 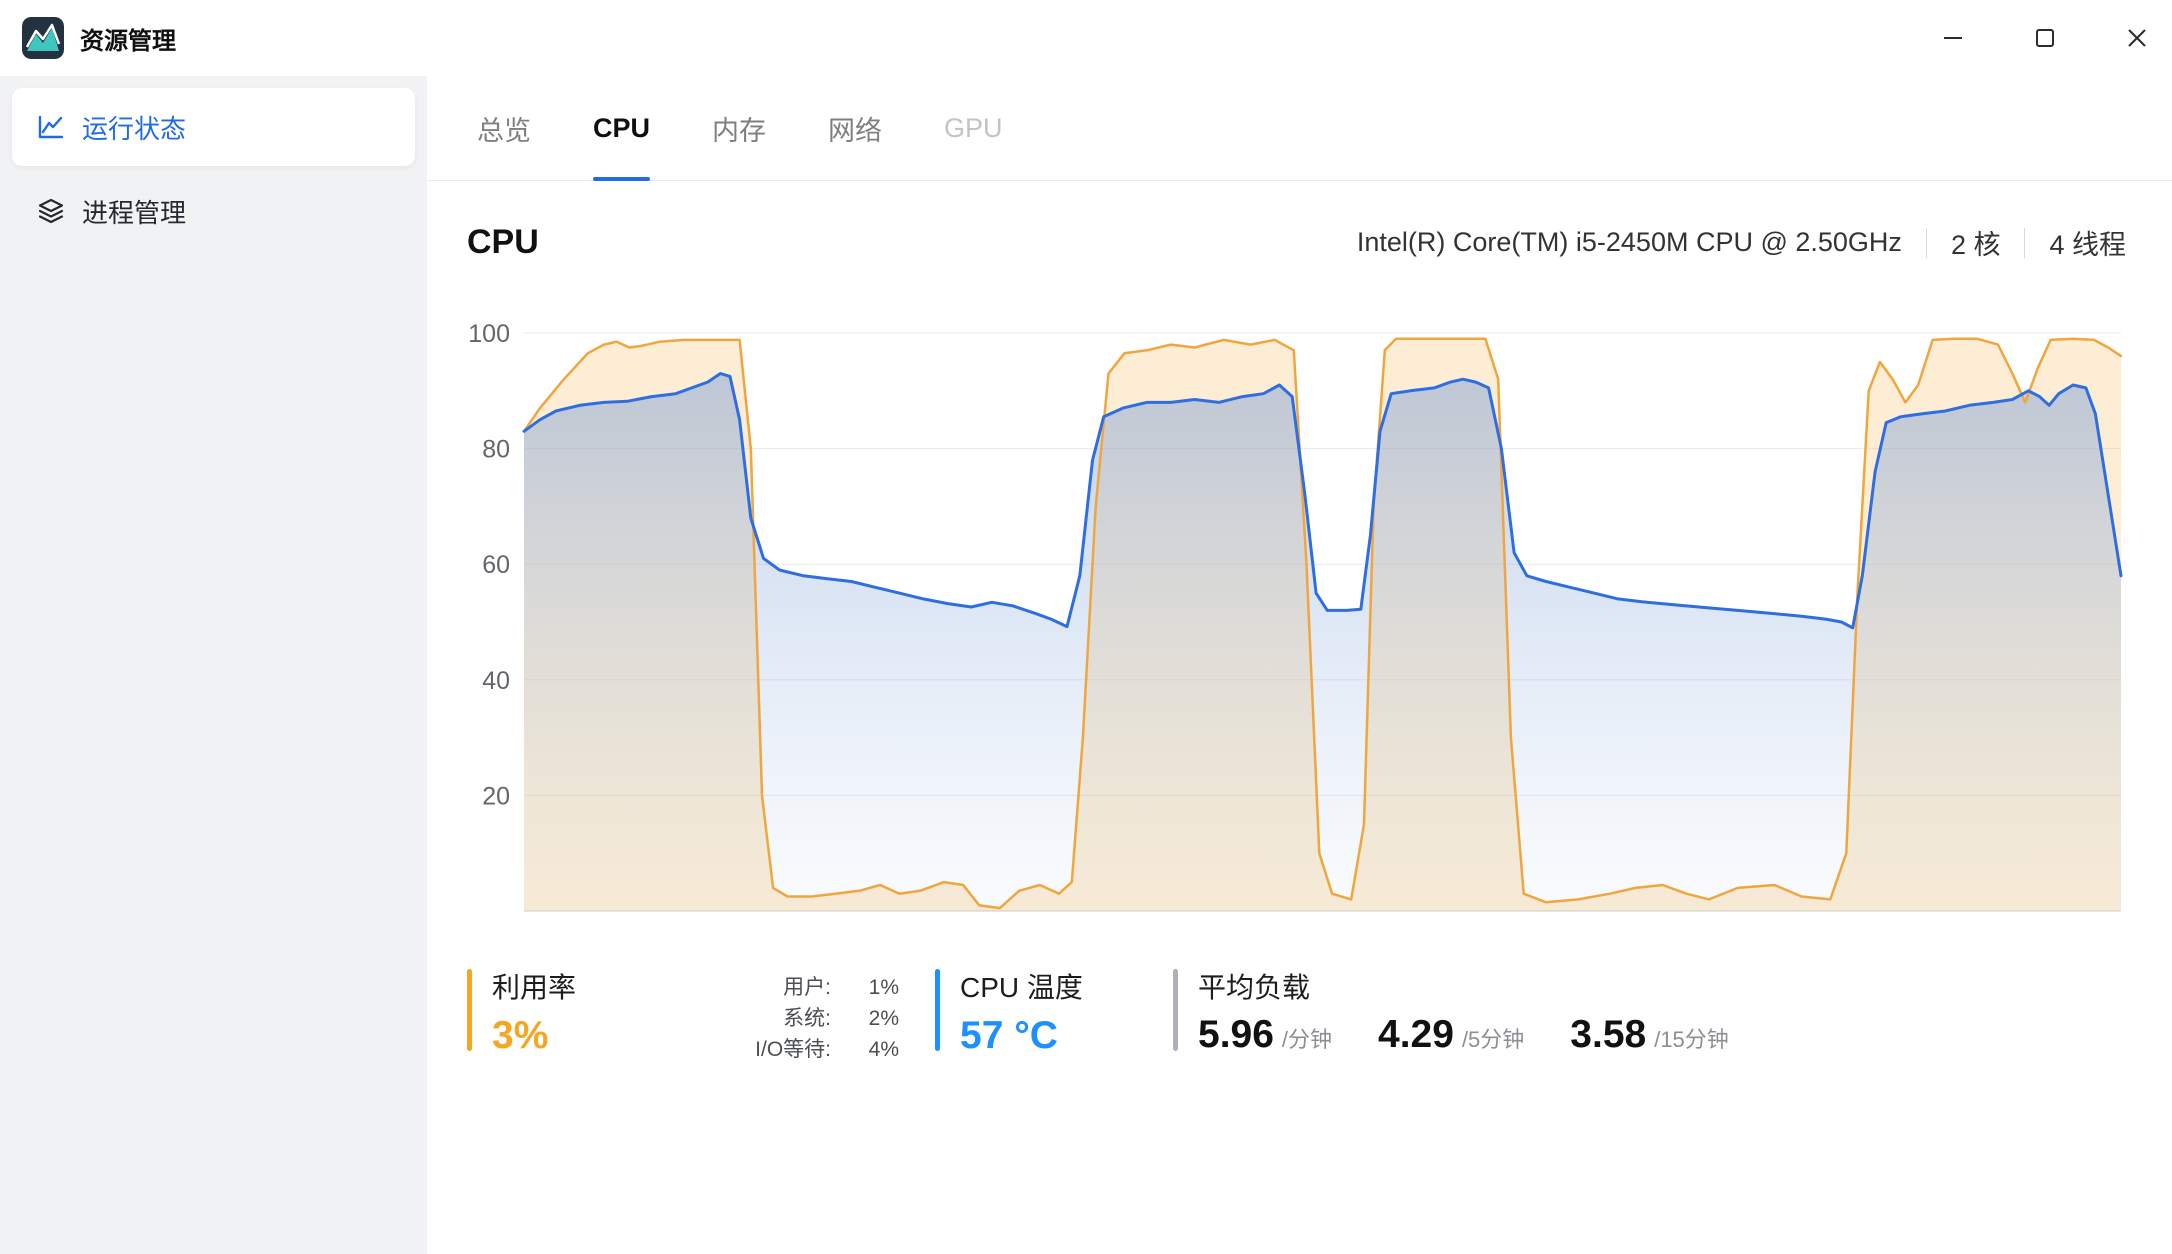 I want to click on svg-text: 80, so click(x=496, y=450).